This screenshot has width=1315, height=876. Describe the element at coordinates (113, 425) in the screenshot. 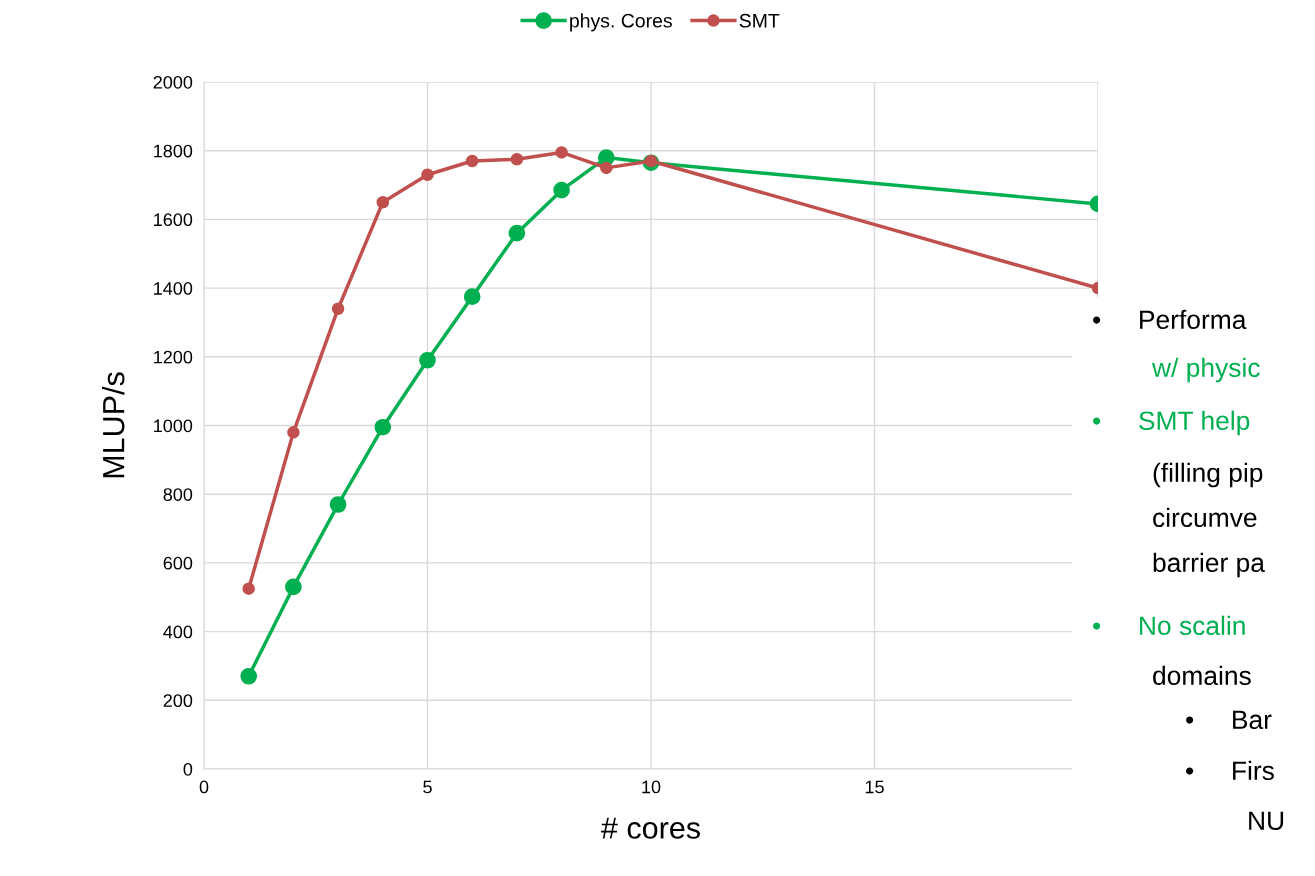

I see `y-axis-title: MLUP/s` at that location.